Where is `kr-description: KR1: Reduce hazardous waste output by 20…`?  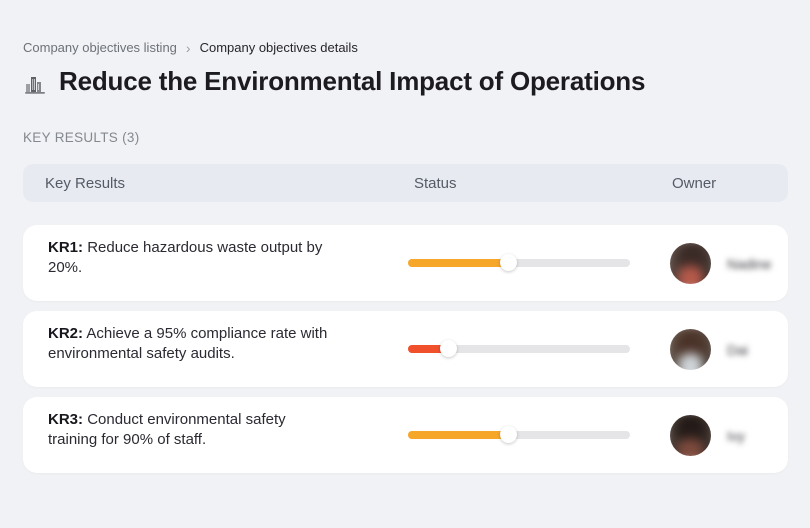
kr-description: KR1: Reduce hazardous waste output by 20… is located at coordinates (193, 258).